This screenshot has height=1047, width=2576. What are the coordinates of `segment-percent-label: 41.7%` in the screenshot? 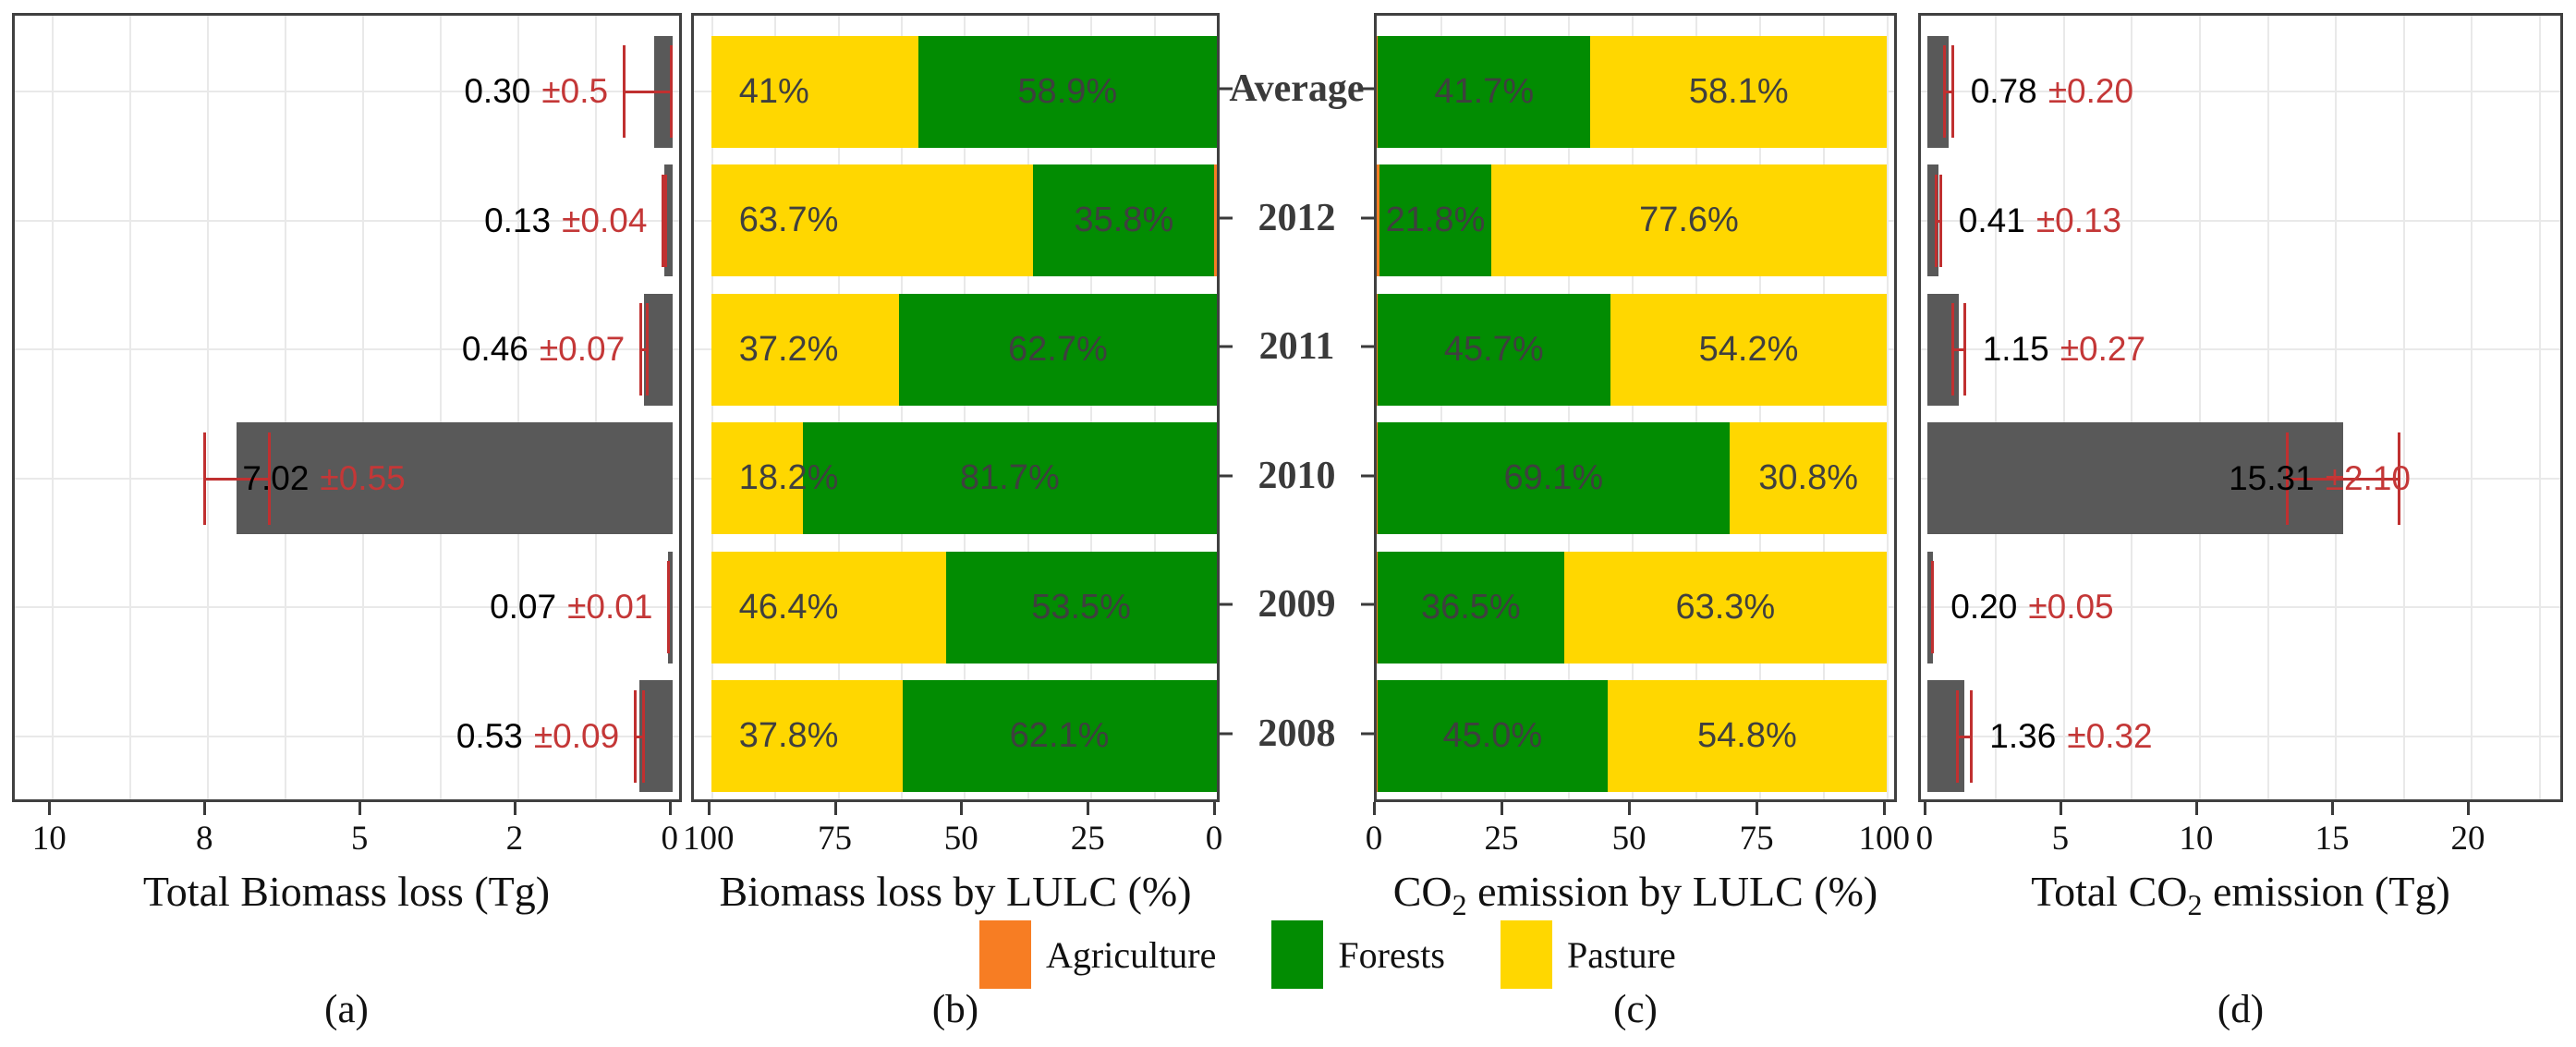 It's located at (1484, 91).